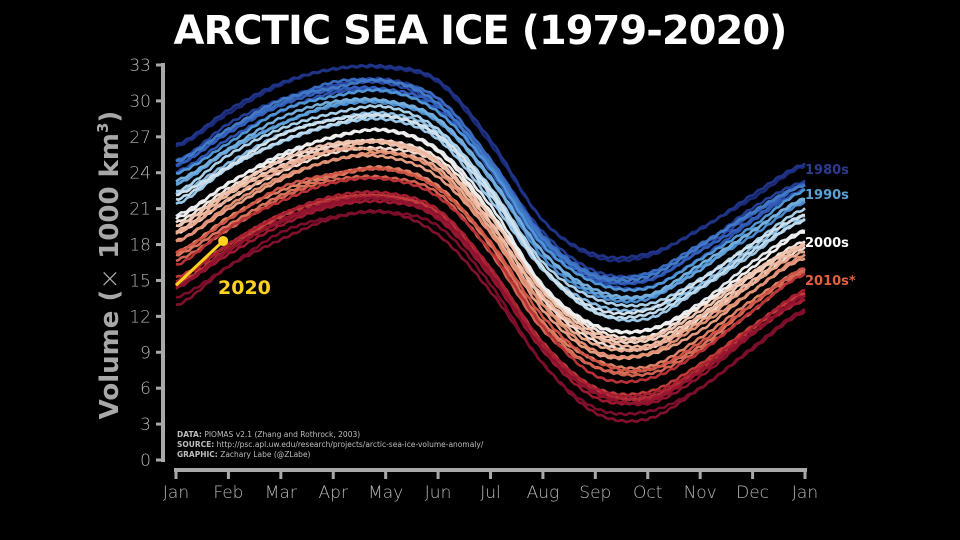 The image size is (960, 540). I want to click on y-tick-label: 3, so click(145, 425).